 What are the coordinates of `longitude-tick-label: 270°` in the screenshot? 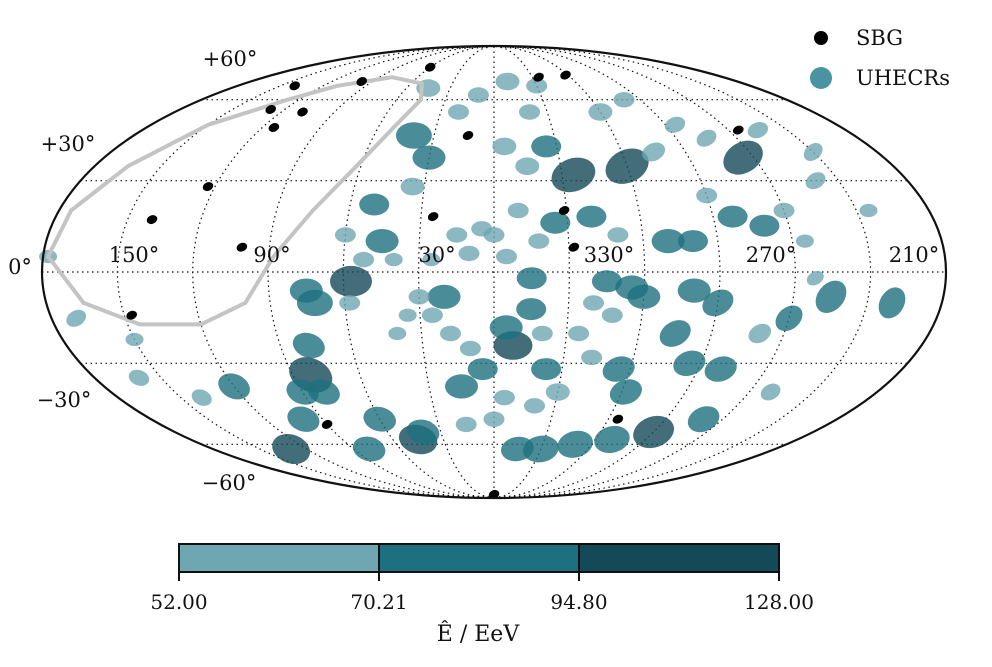 It's located at (771, 255).